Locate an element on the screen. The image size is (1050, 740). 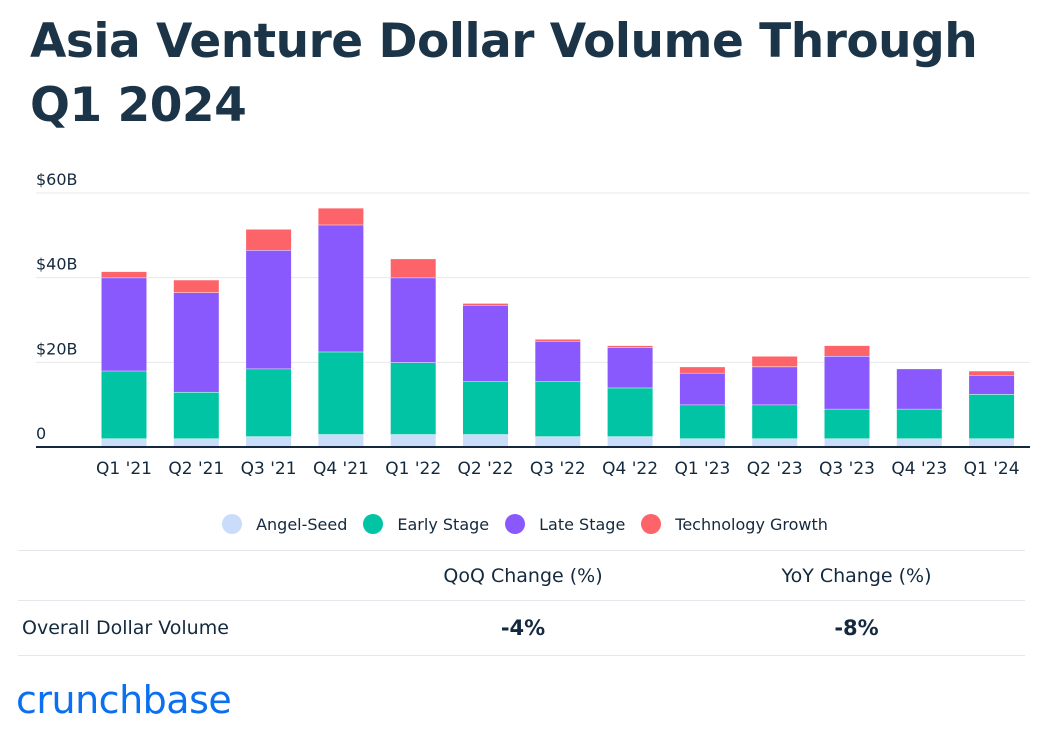
x-tick-label: Q4 '21 is located at coordinates (341, 469).